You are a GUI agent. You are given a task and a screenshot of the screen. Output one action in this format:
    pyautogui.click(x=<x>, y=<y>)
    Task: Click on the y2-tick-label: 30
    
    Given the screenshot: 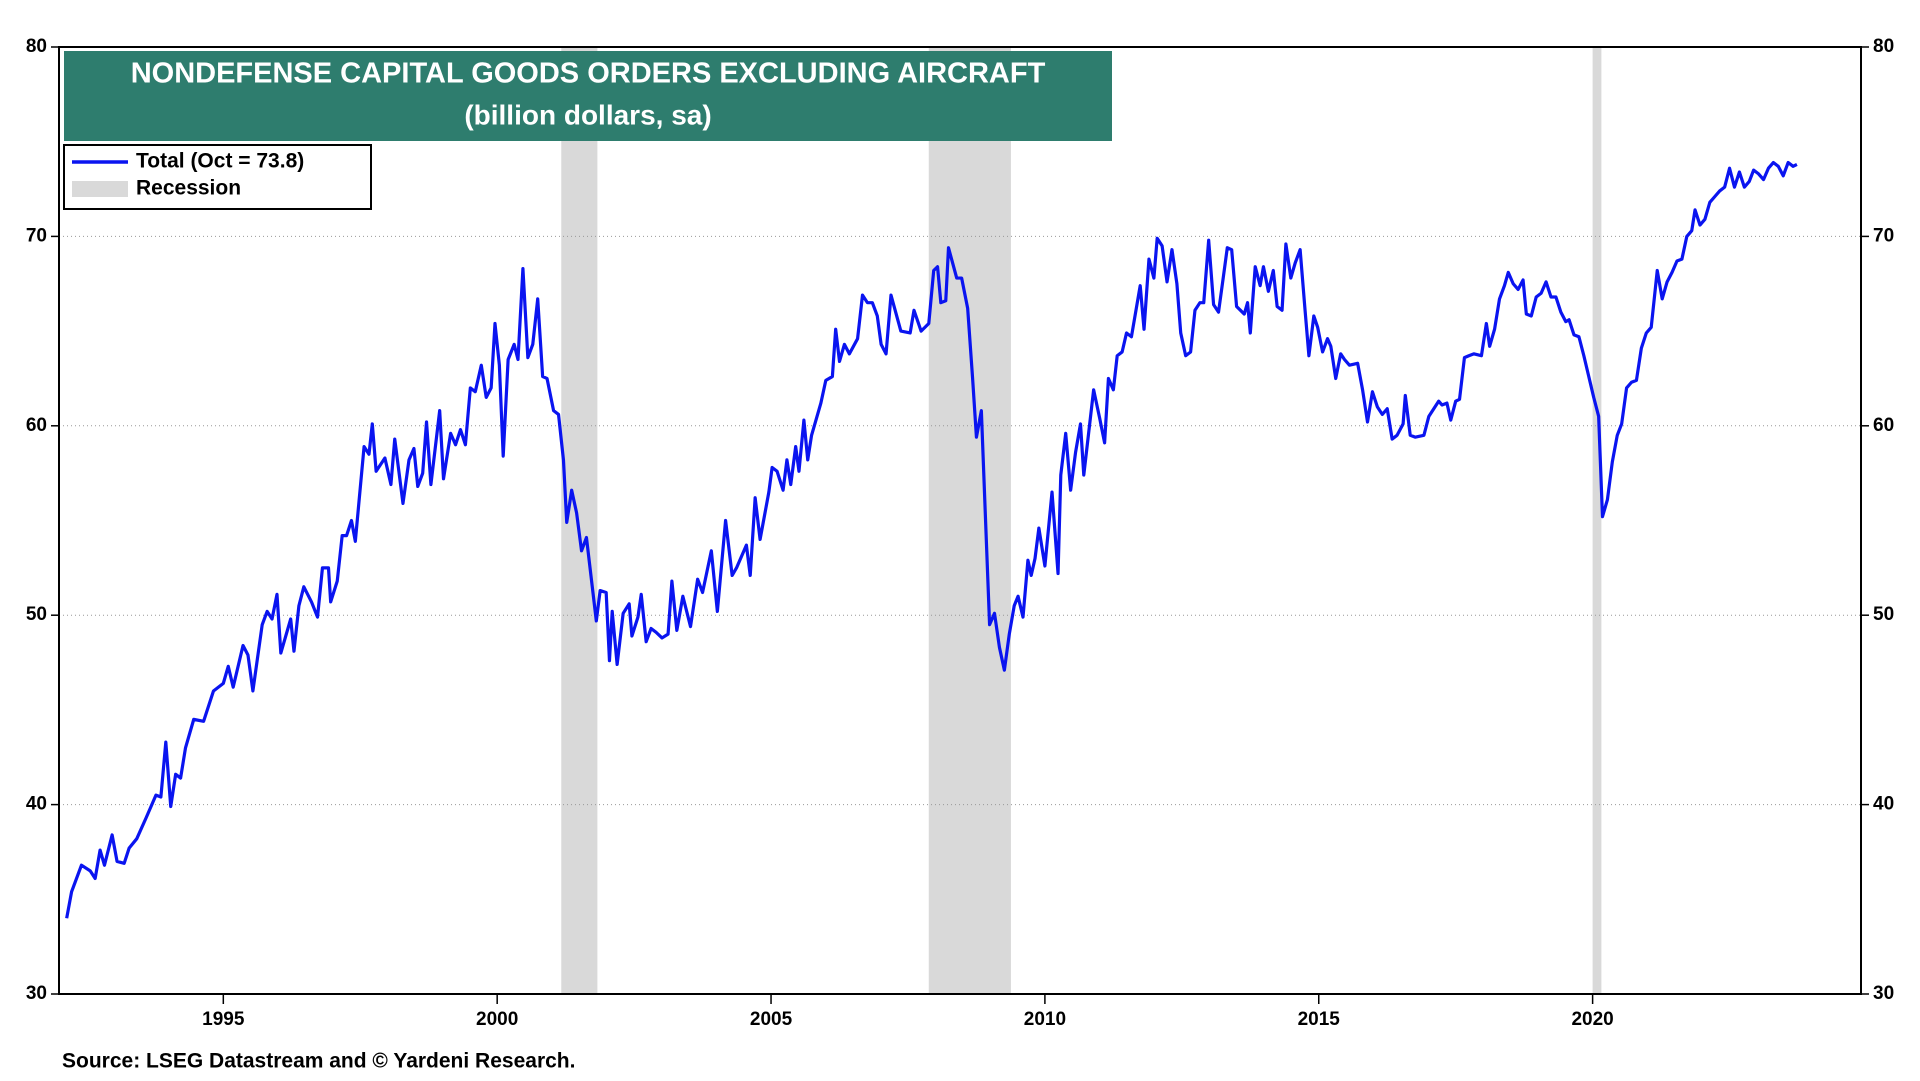 What is the action you would take?
    pyautogui.click(x=1883, y=993)
    